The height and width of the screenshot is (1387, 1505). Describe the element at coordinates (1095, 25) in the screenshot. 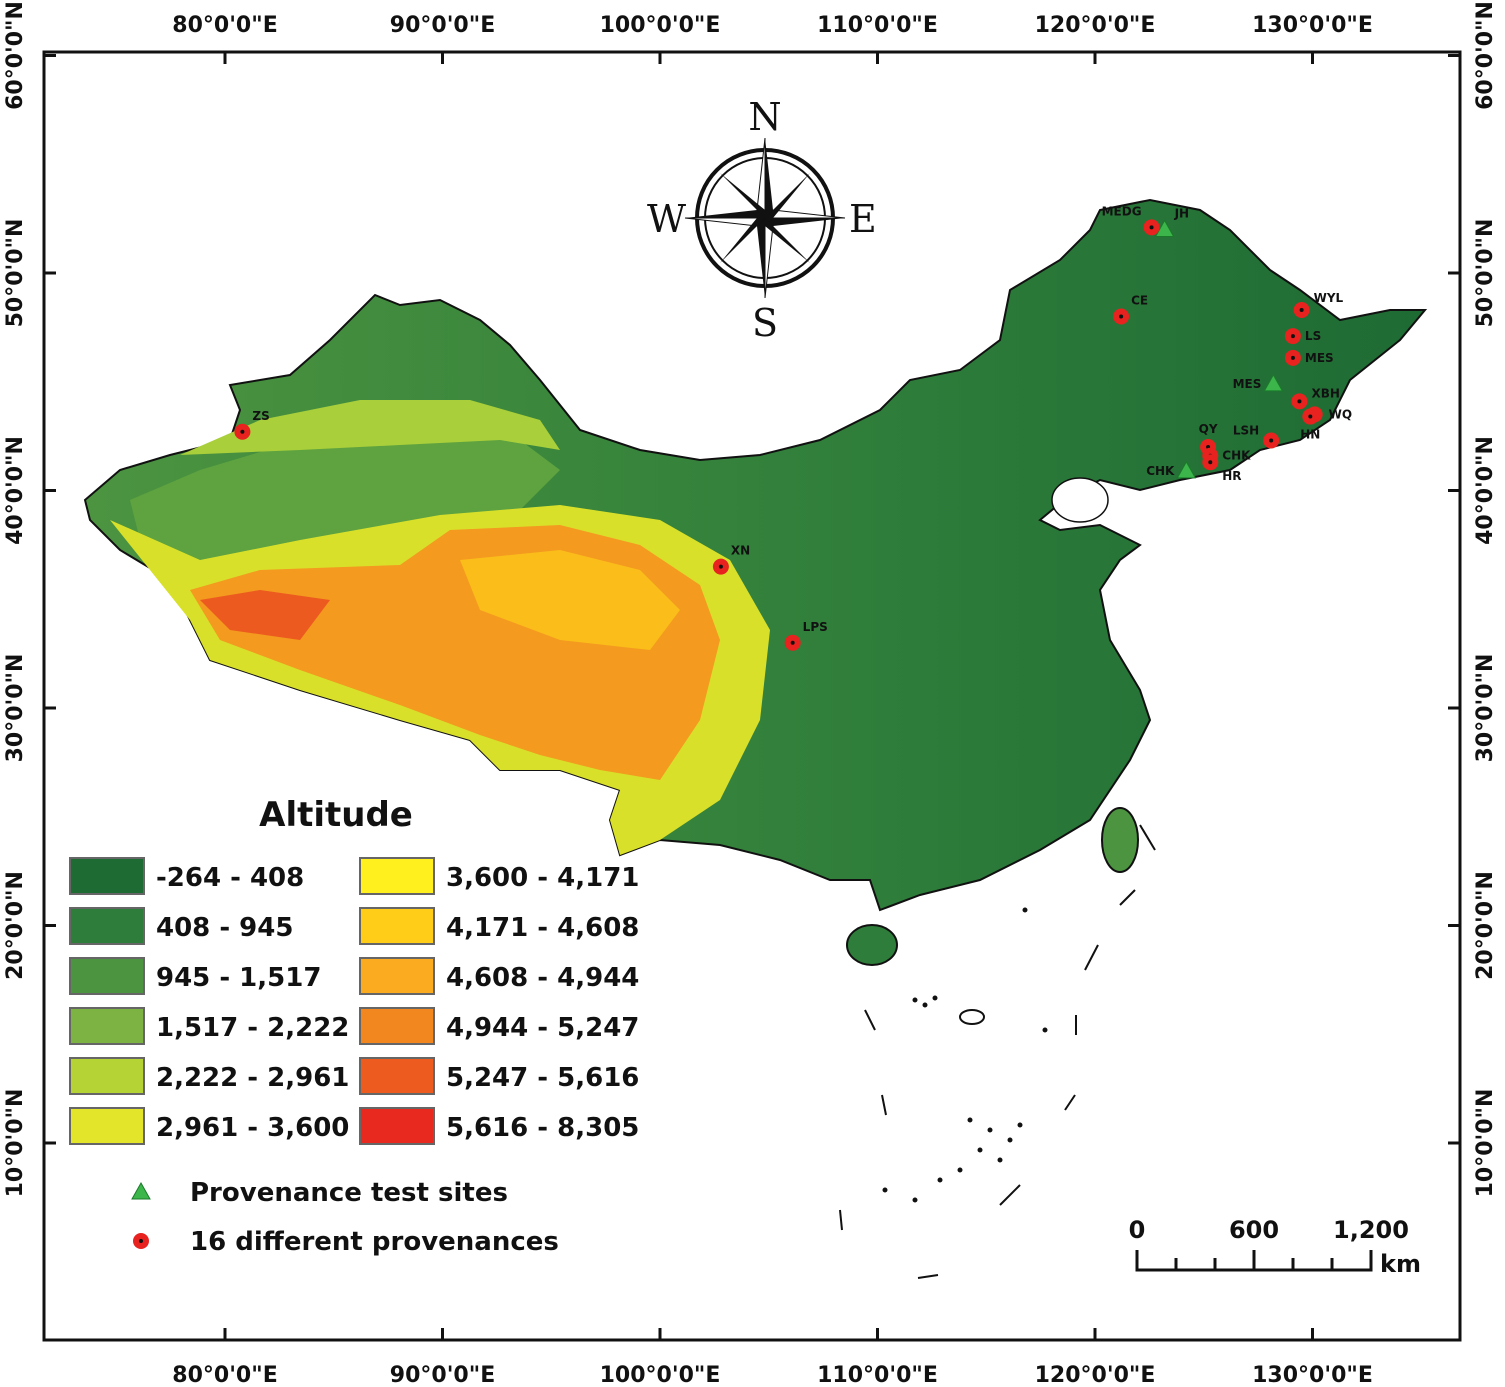

I see `lon-label-top: 120°0'0"E` at that location.